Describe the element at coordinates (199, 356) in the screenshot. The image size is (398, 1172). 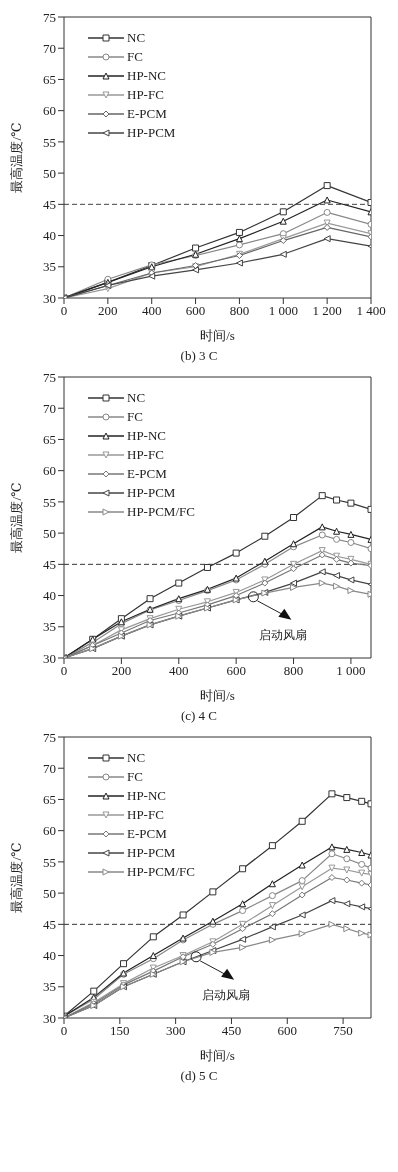
I see `text: (b) 3 C` at that location.